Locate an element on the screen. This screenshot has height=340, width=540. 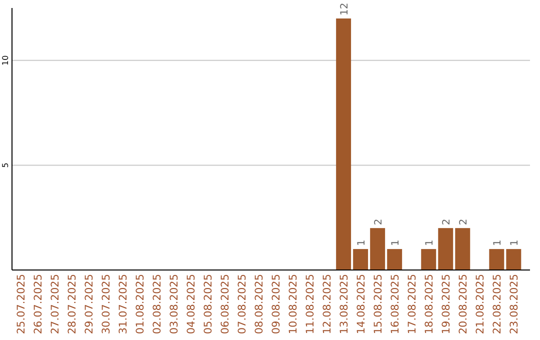
x-tick-label: 27.07.2025 is located at coordinates (55, 304).